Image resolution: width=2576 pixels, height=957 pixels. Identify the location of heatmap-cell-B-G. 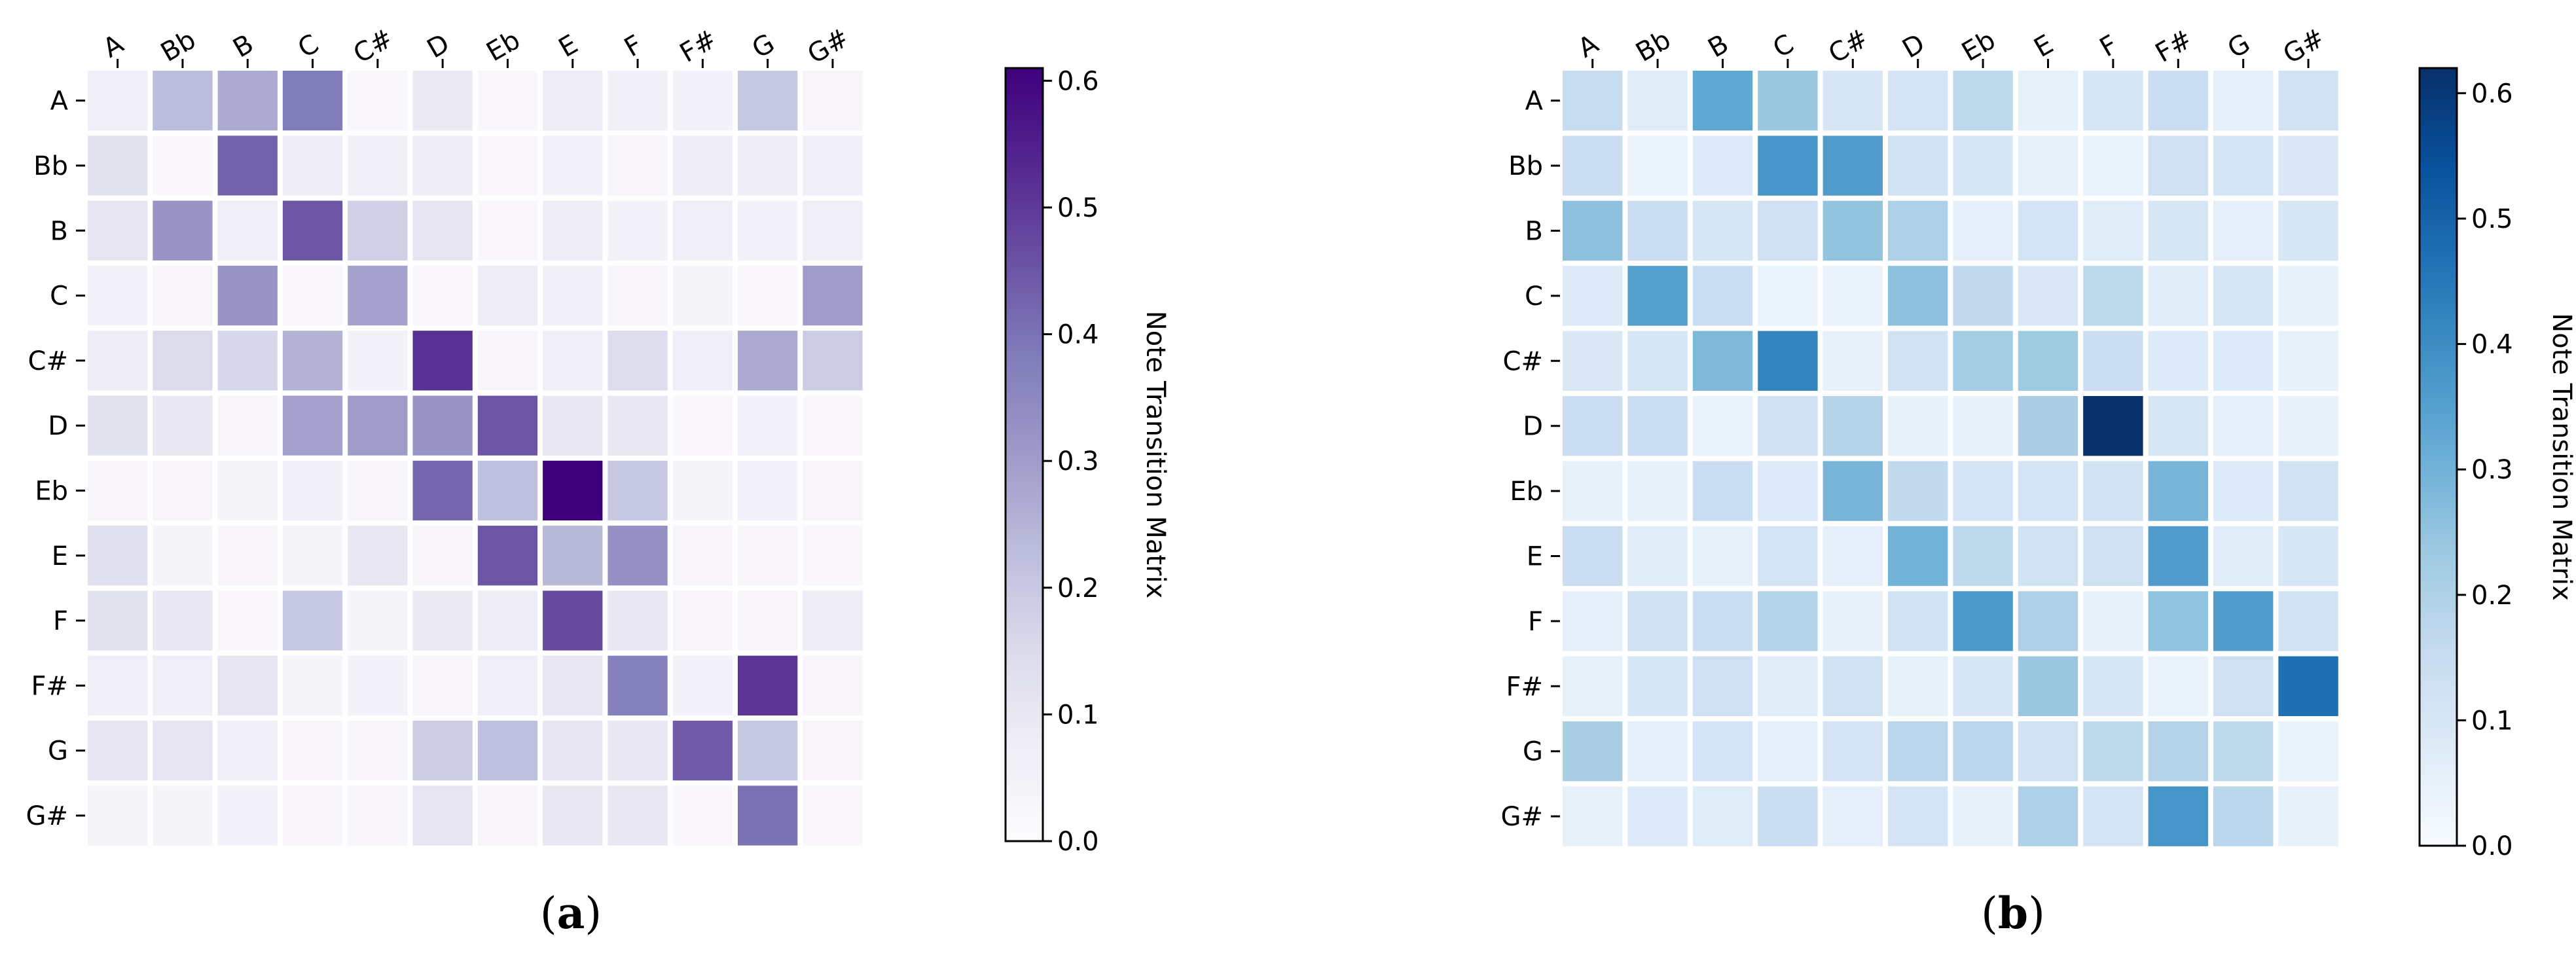
(768, 230).